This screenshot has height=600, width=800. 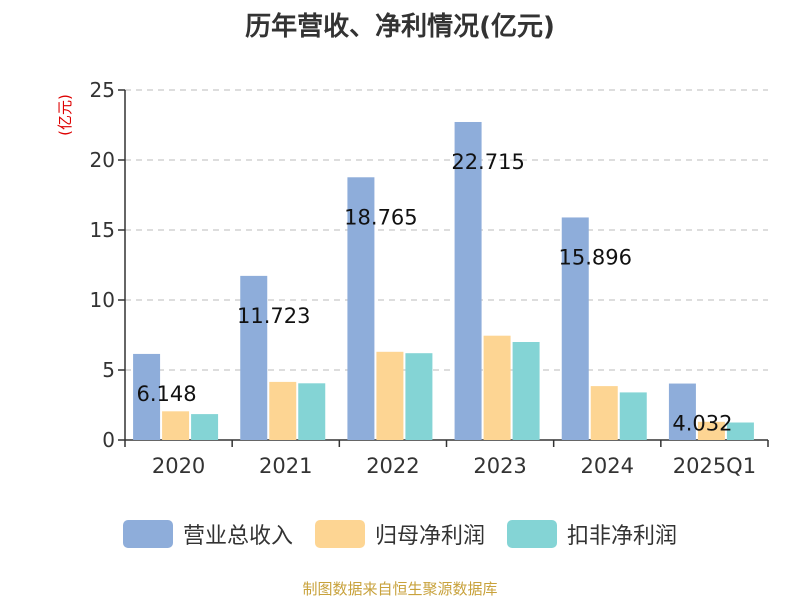 I want to click on data-source-note: 制图数据来自恒生聚源数据库, so click(x=400, y=589).